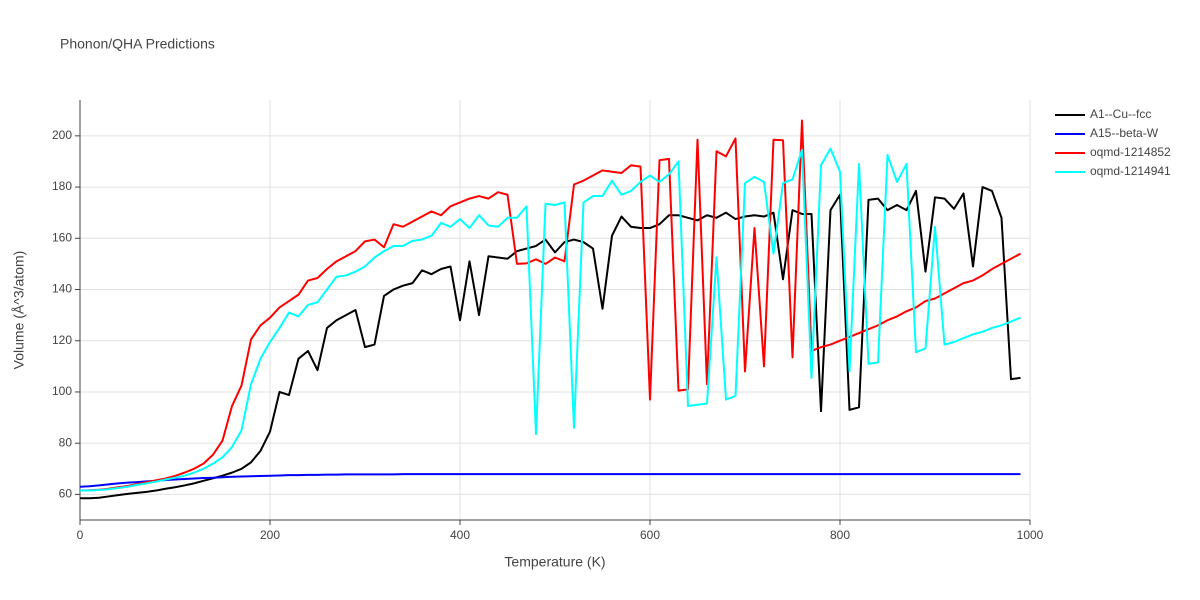  What do you see at coordinates (1130, 152) in the screenshot?
I see `legend-label: oqmd-1214852` at bounding box center [1130, 152].